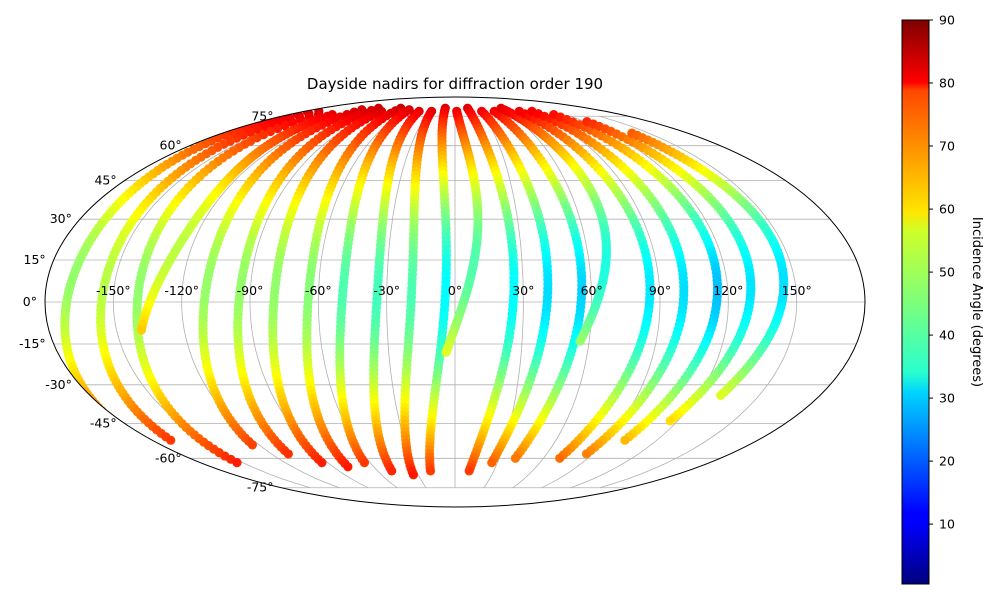 This screenshot has width=1000, height=600. What do you see at coordinates (250, 290) in the screenshot?
I see `x-tick-label: -90°` at bounding box center [250, 290].